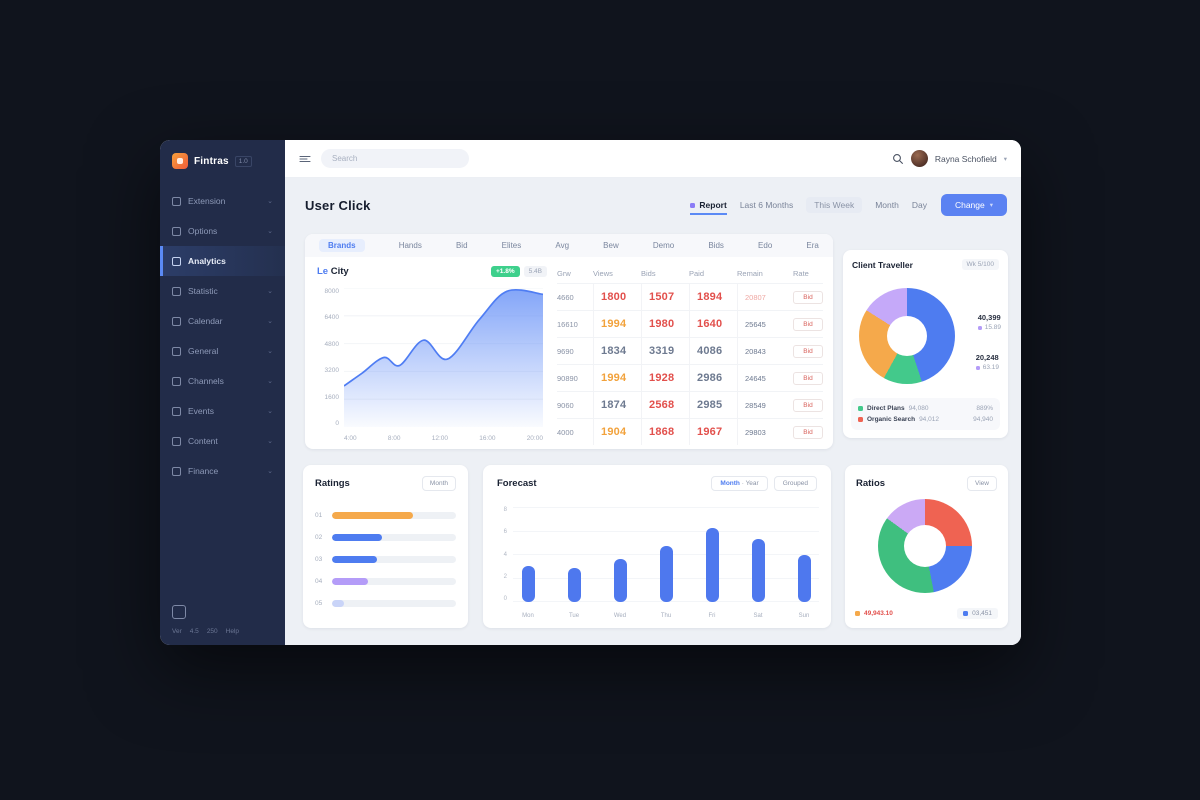 The image size is (1200, 800). Describe the element at coordinates (305, 159) in the screenshot. I see `menu-icon` at that location.